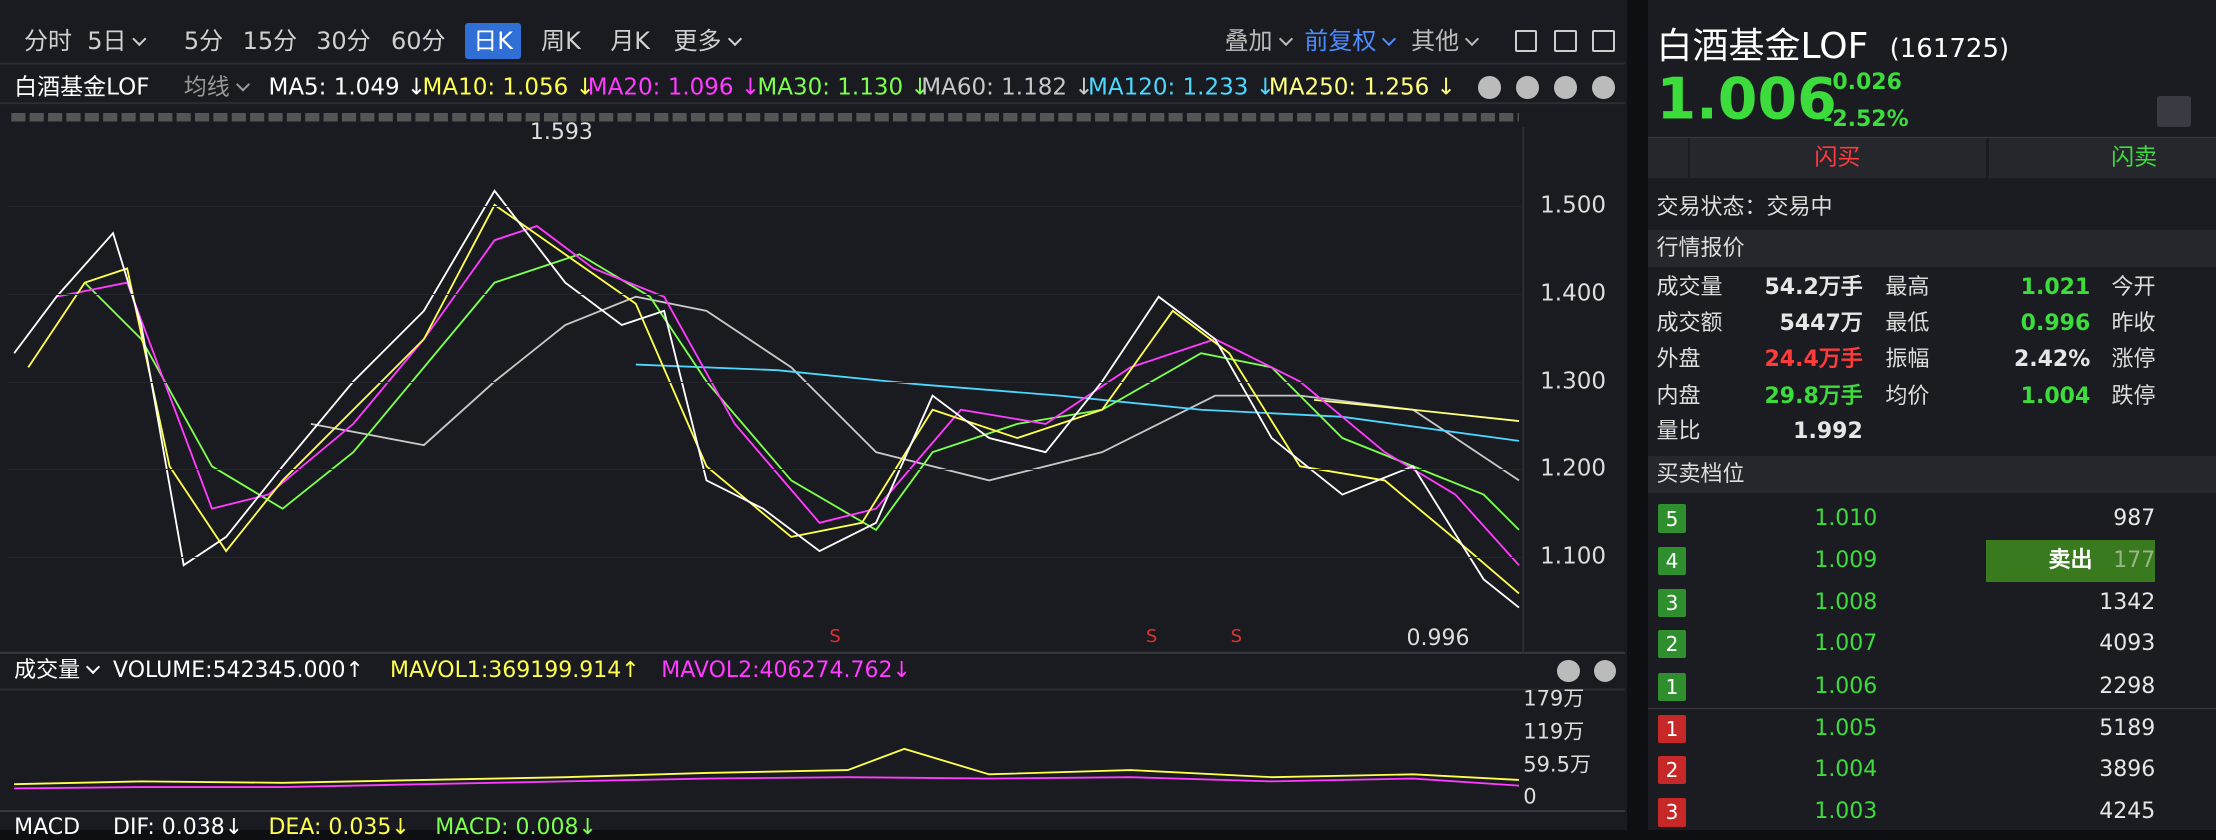 This screenshot has height=840, width=2216. I want to click on trade-status: 交易状态：交易中, so click(1744, 207).